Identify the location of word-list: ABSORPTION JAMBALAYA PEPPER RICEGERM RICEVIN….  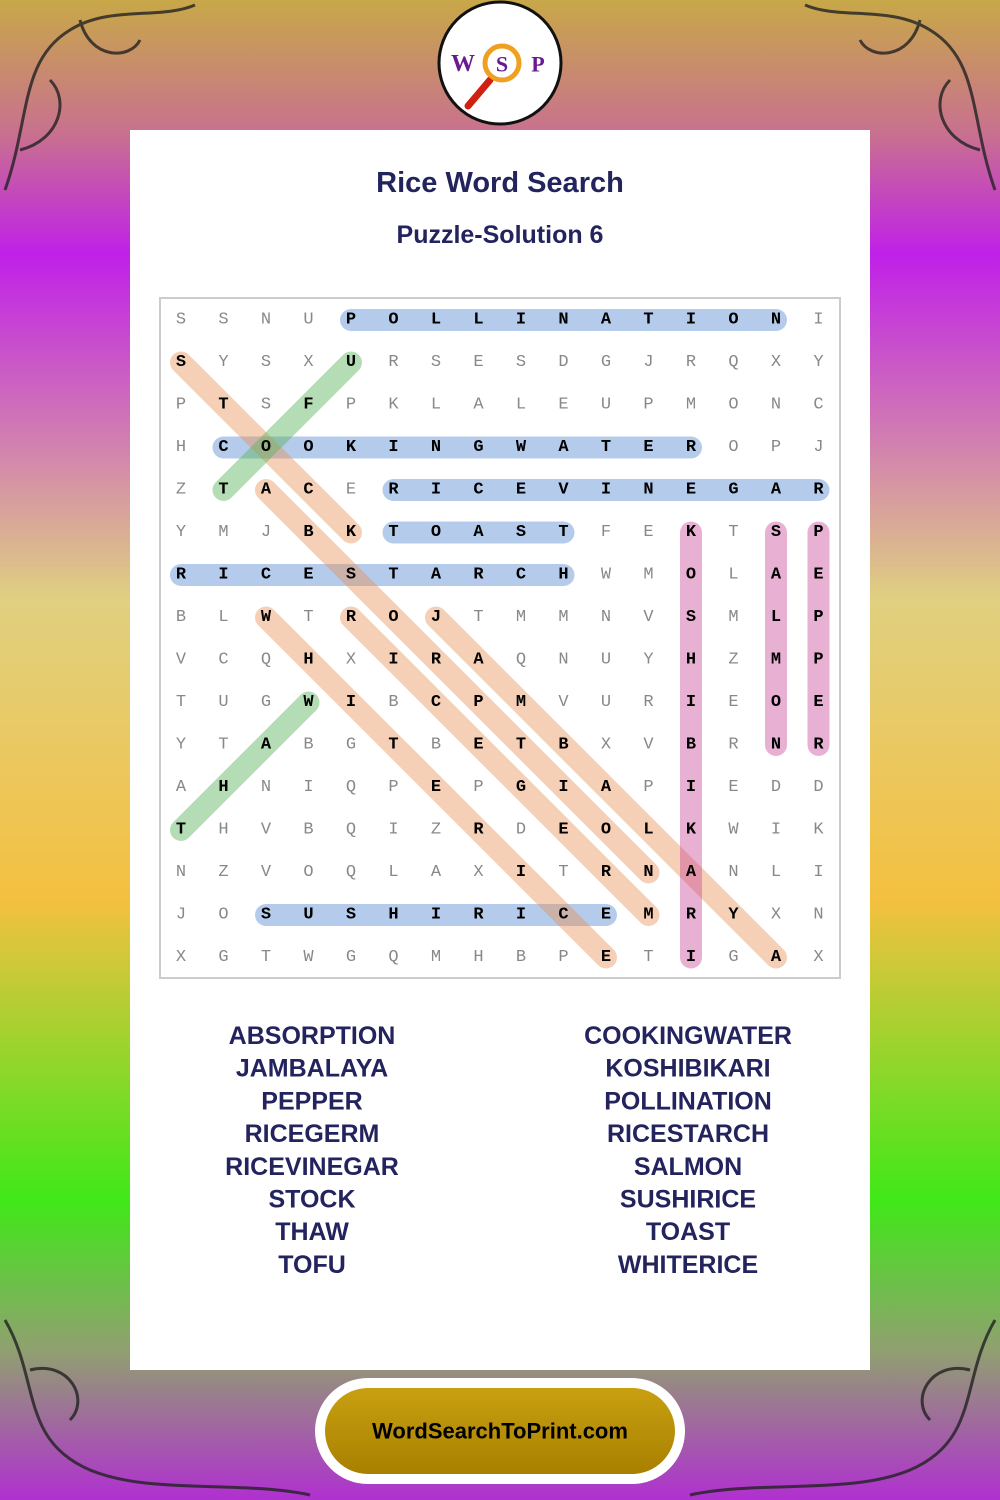
(508, 1150).